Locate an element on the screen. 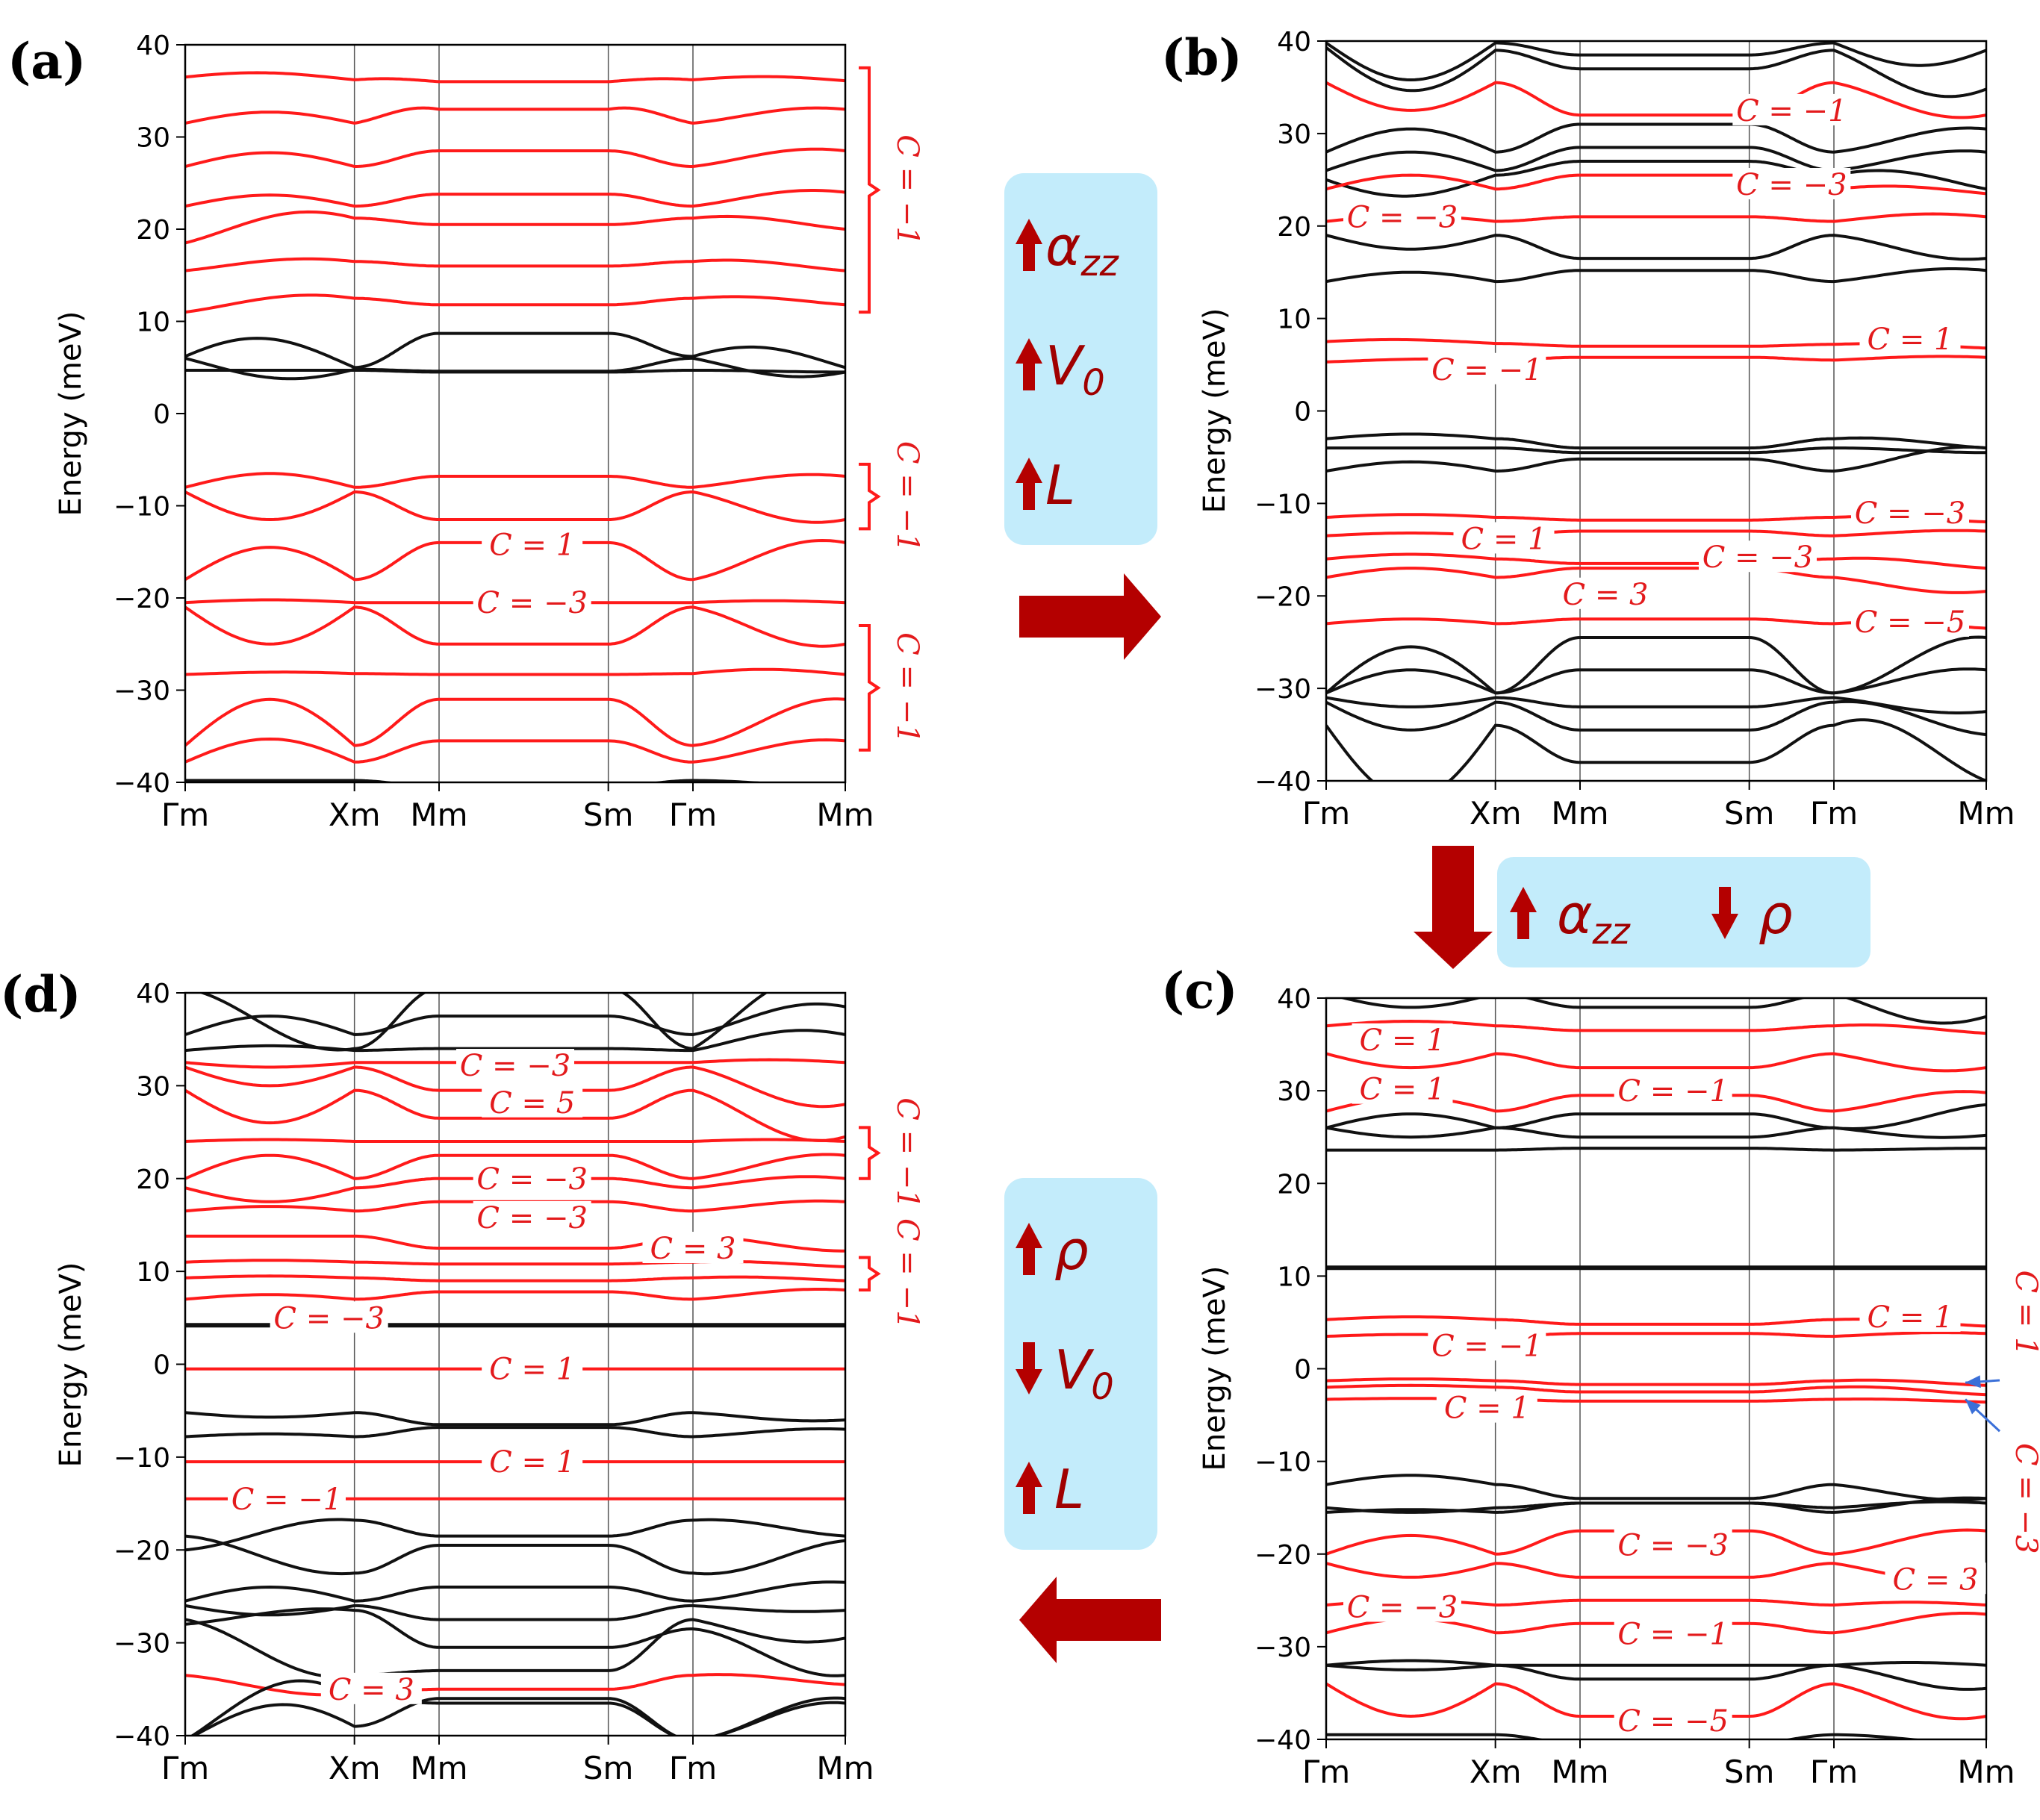 The width and height of the screenshot is (2040, 1820). up-arrow-icon is located at coordinates (1029, 1249).